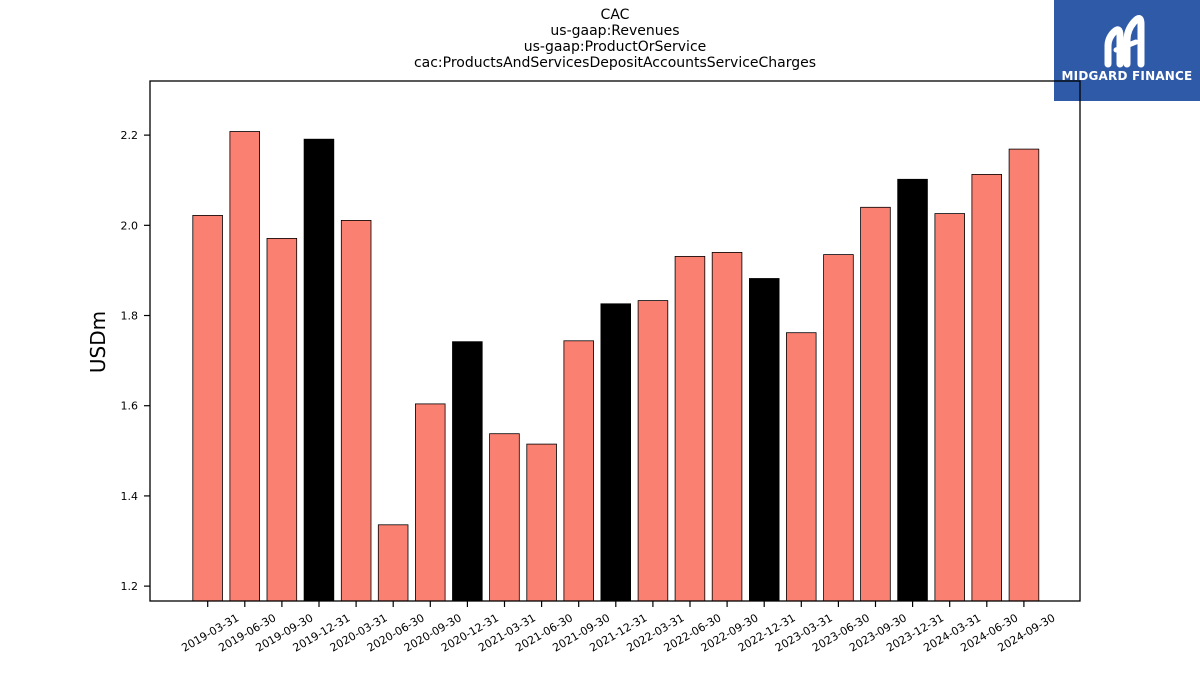  Describe the element at coordinates (615, 31) in the screenshot. I see `title-line-2: us-gaap:Revenues` at that location.